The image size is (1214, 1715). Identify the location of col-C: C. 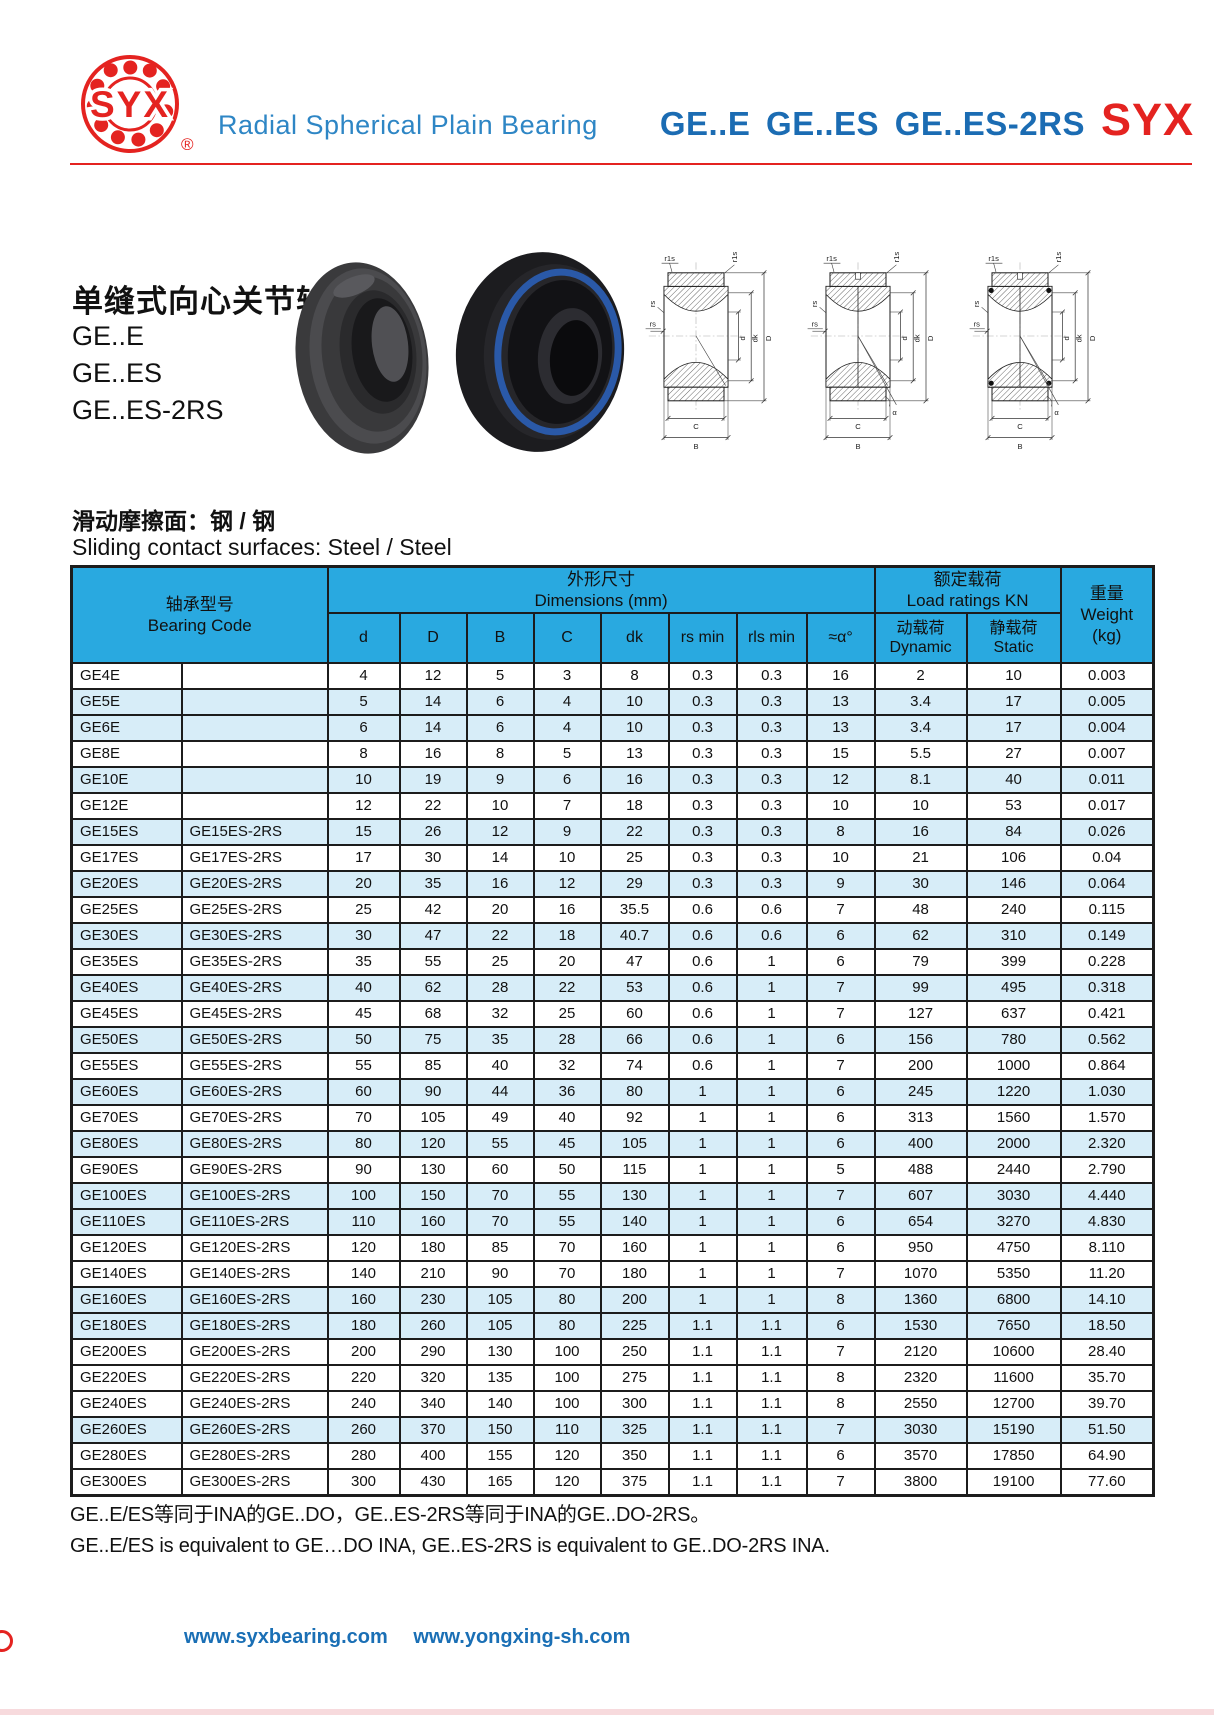
(567, 637).